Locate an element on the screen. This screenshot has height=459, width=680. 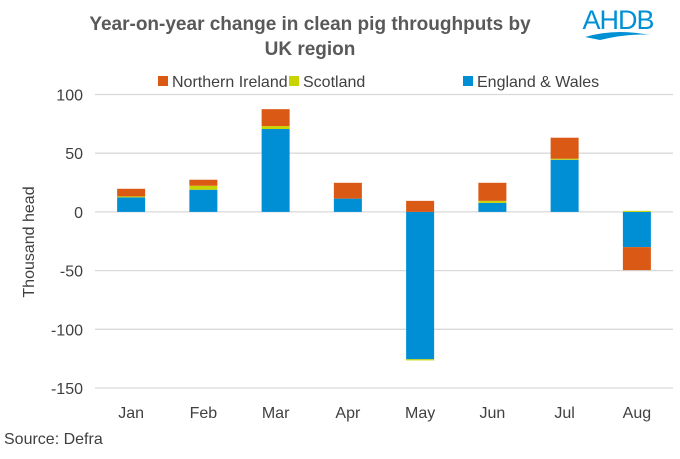
bar-scotland-jan is located at coordinates (131, 197).